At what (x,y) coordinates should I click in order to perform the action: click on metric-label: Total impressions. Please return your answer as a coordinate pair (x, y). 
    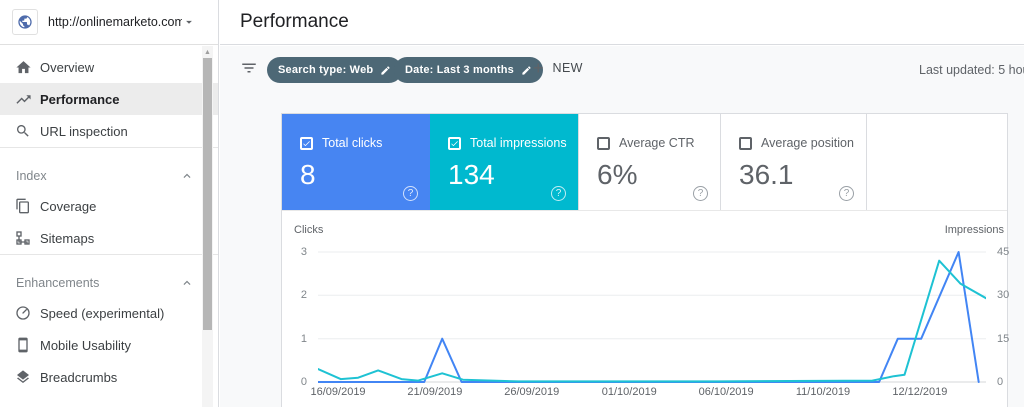
    Looking at the image, I should click on (518, 143).